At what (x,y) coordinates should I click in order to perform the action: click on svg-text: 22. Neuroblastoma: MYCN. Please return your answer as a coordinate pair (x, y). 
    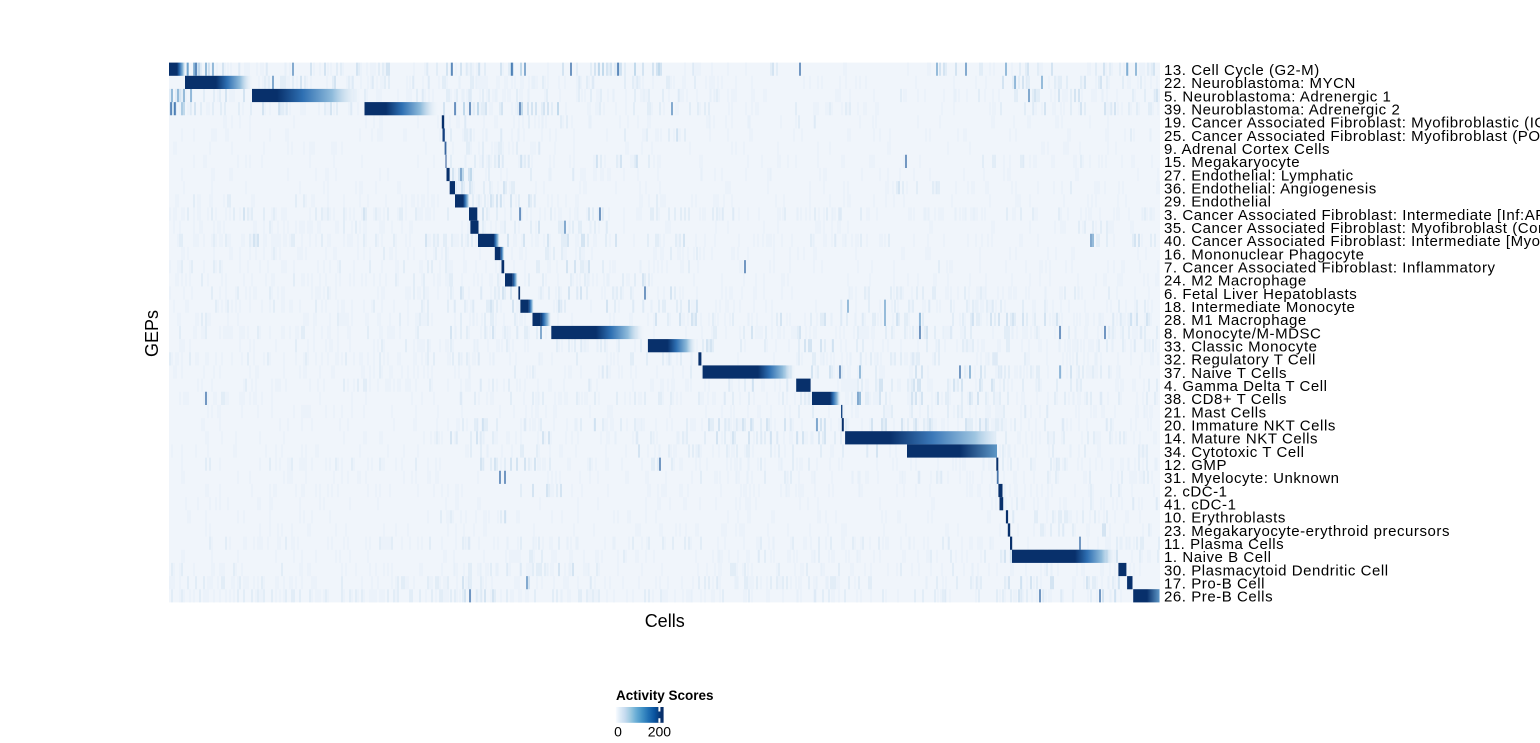
    Looking at the image, I should click on (1260, 83).